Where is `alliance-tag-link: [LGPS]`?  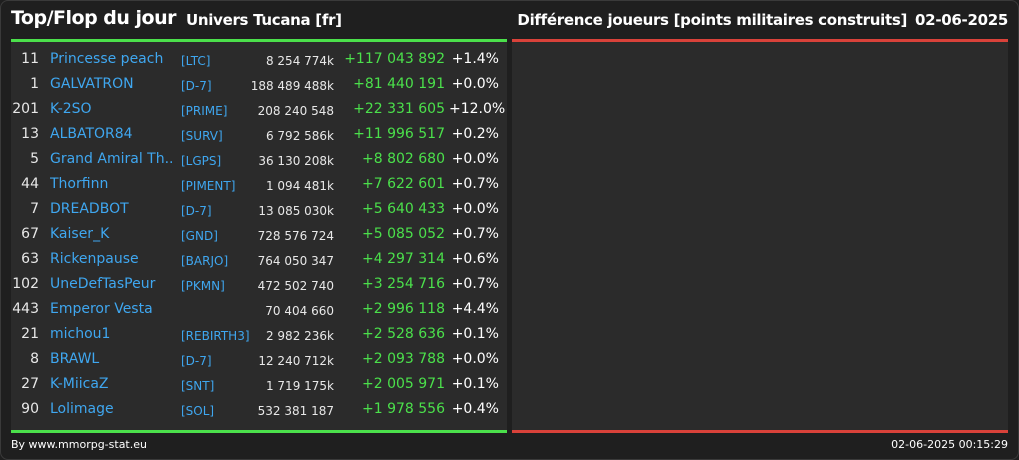 alliance-tag-link: [LGPS] is located at coordinates (201, 161).